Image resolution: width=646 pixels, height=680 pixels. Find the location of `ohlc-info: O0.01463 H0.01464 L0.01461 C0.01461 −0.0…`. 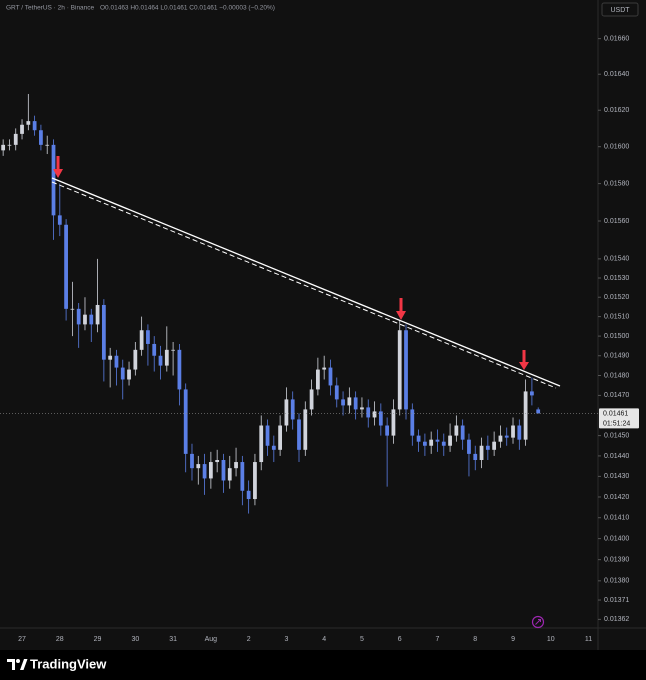

ohlc-info: O0.01463 H0.01464 L0.01461 C0.01461 −0.0… is located at coordinates (187, 8).